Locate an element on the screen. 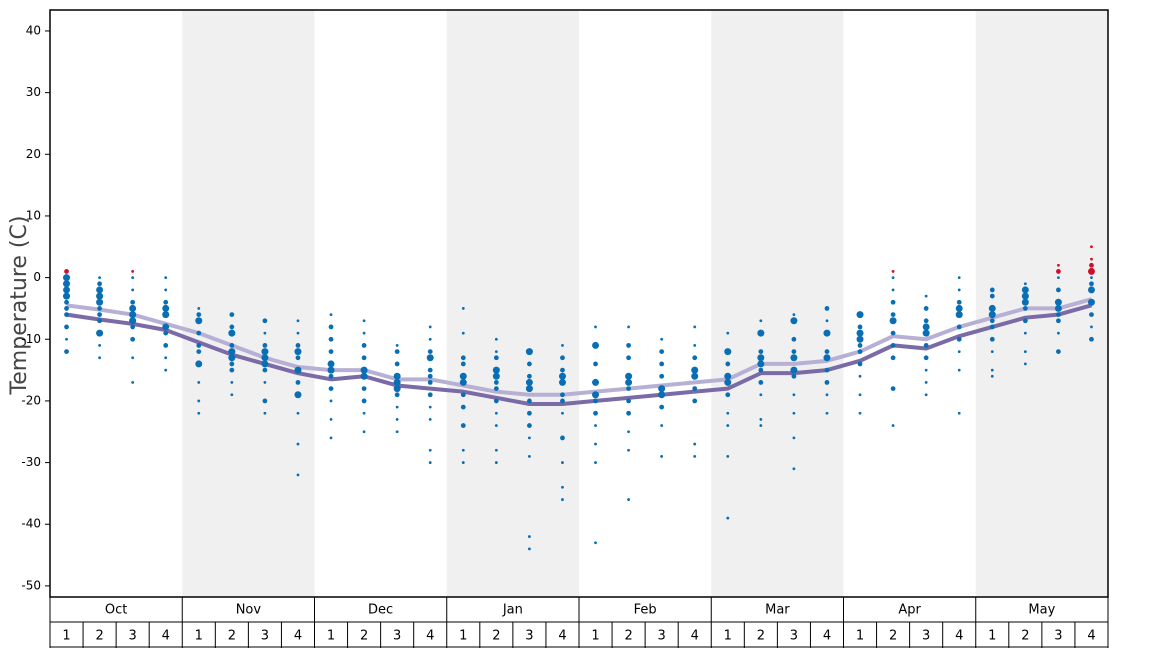  y-tick-label: 10 is located at coordinates (33, 215).